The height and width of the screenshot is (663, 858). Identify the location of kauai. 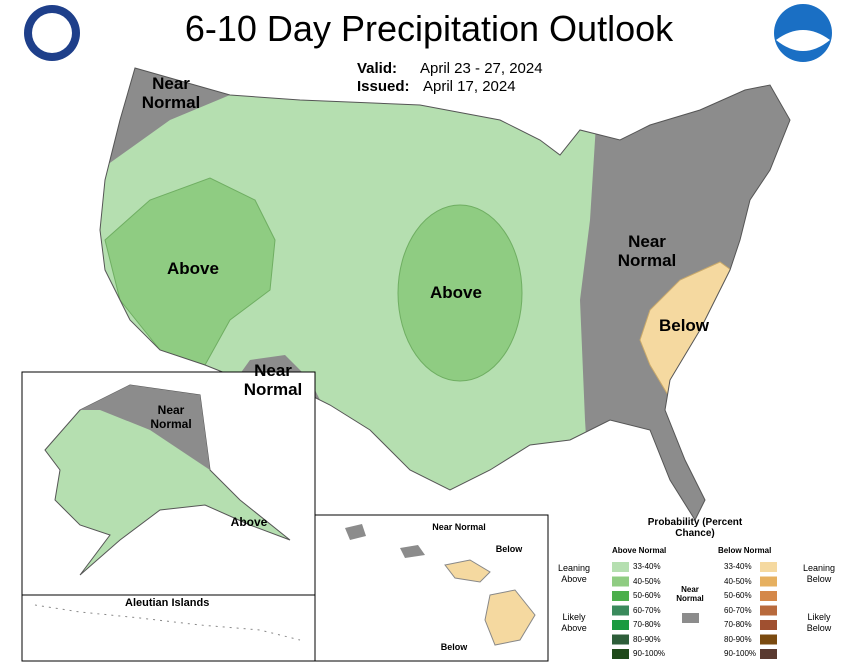
(355, 532).